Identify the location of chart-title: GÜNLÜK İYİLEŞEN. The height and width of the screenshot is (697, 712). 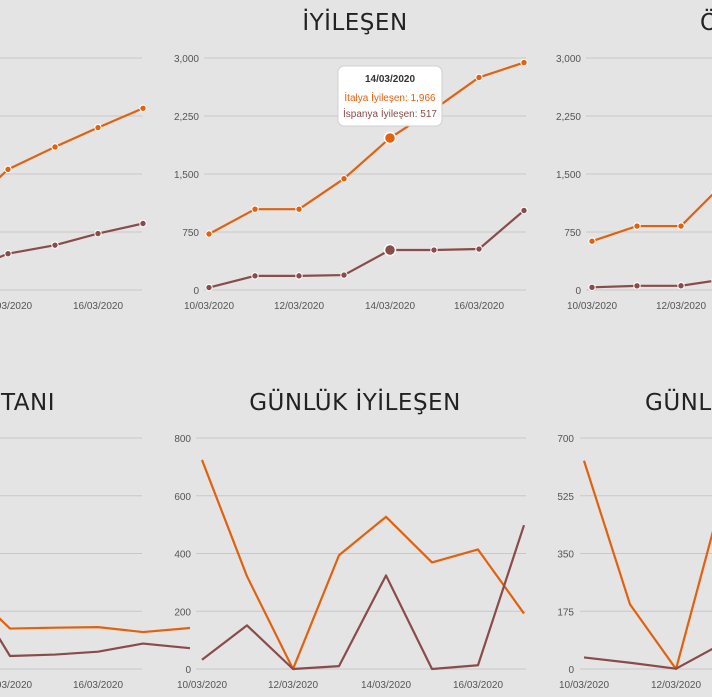
(355, 402).